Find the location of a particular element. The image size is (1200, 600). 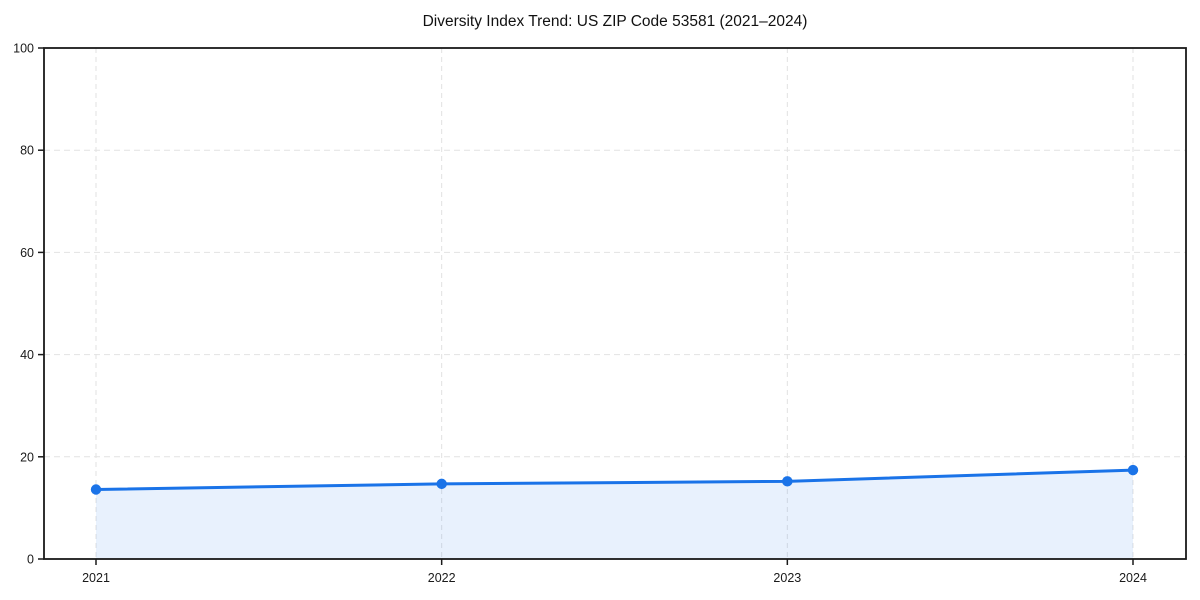

area-fill is located at coordinates (614, 514).